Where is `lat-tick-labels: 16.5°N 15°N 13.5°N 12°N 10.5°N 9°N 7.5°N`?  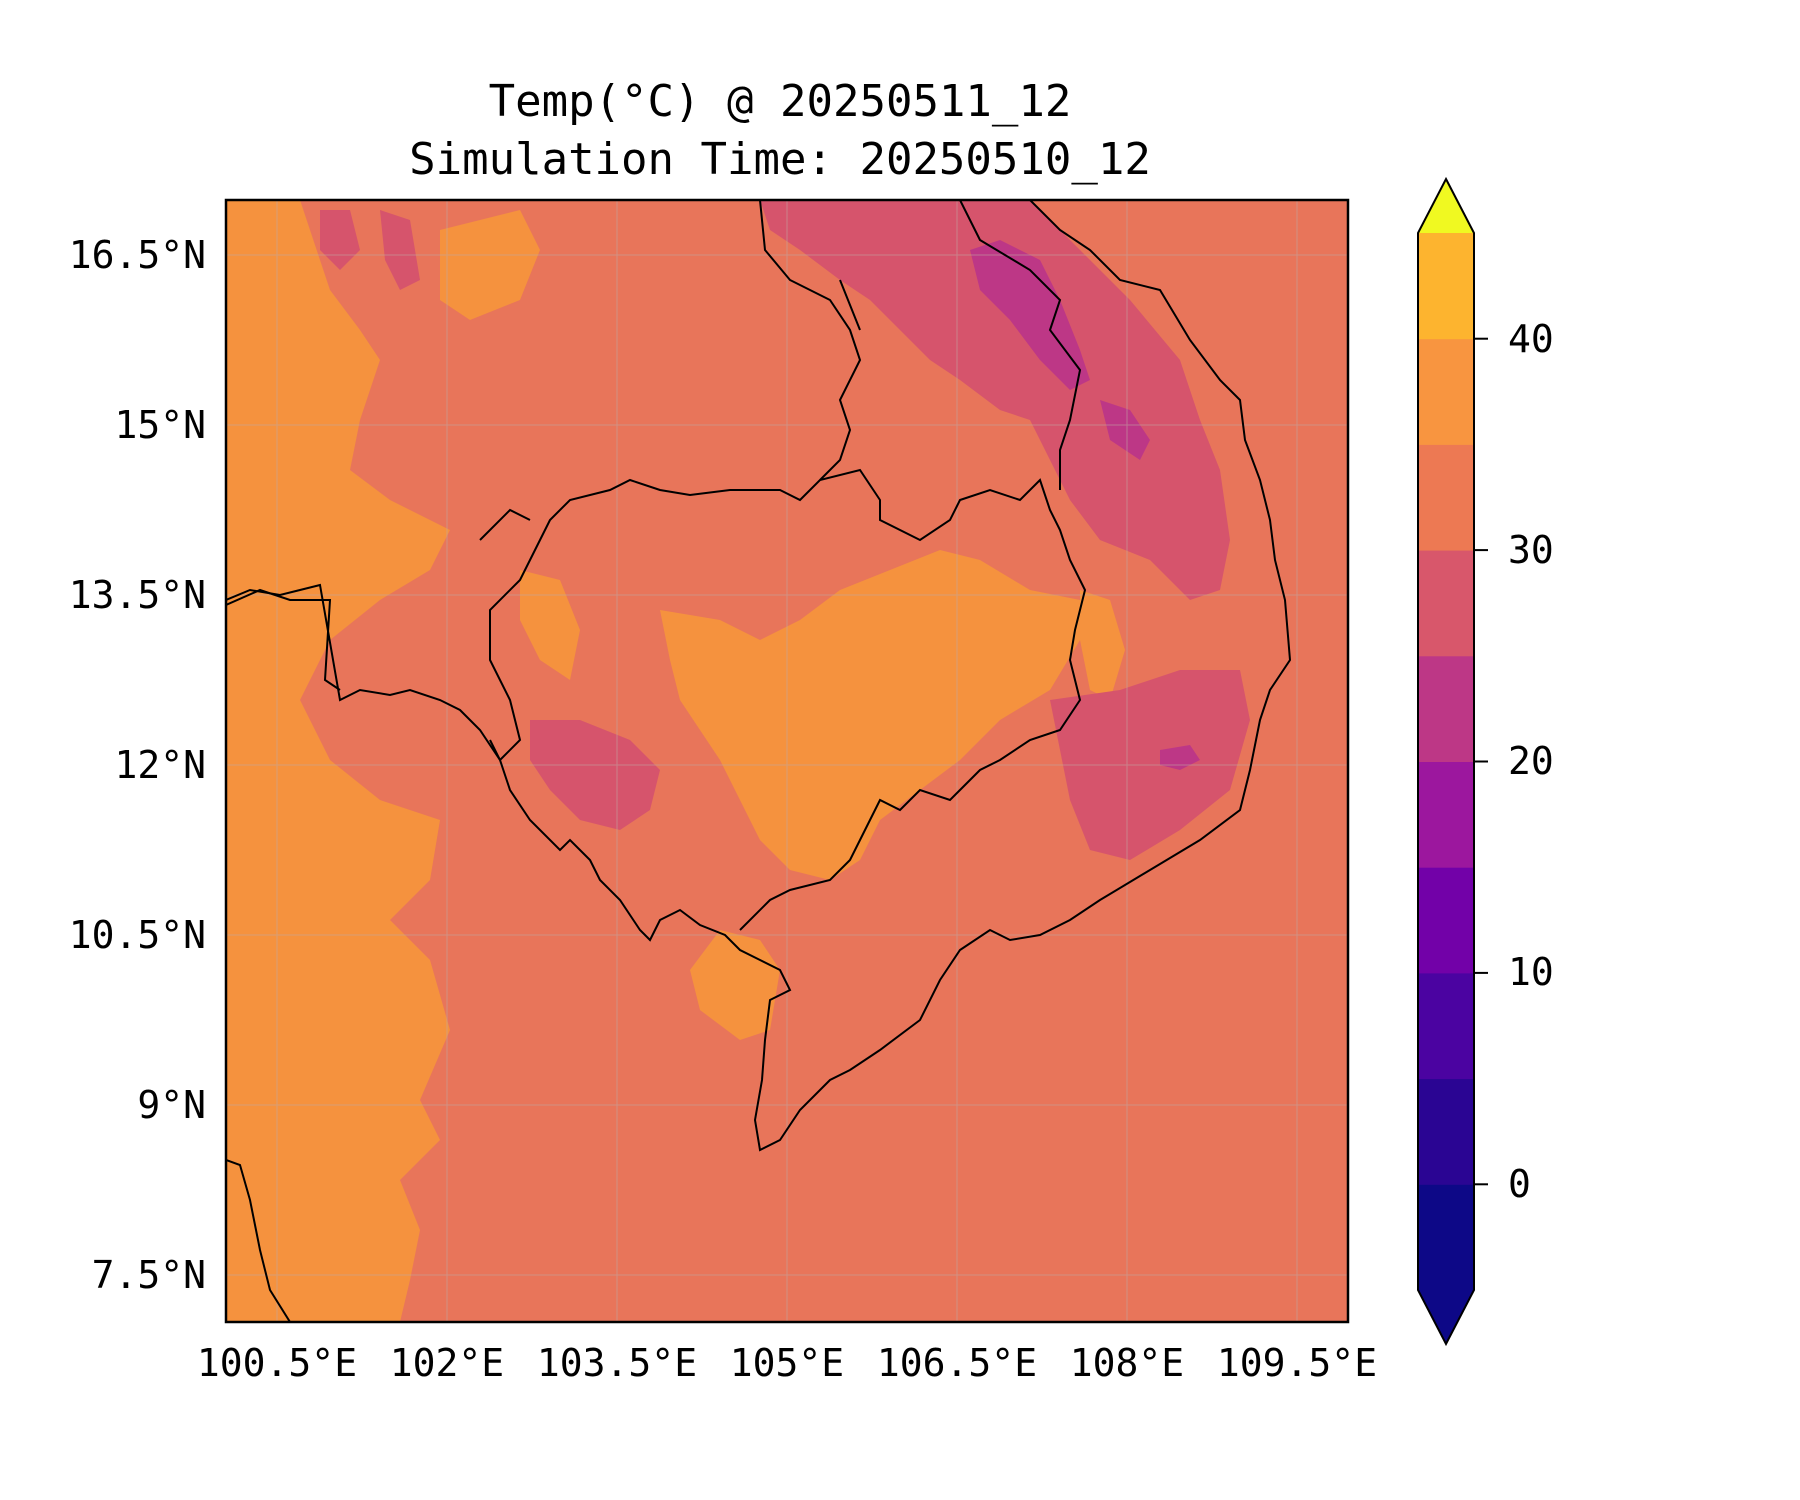 lat-tick-labels: 16.5°N 15°N 13.5°N 12°N 10.5°N 9°N 7.5°N is located at coordinates (137, 765).